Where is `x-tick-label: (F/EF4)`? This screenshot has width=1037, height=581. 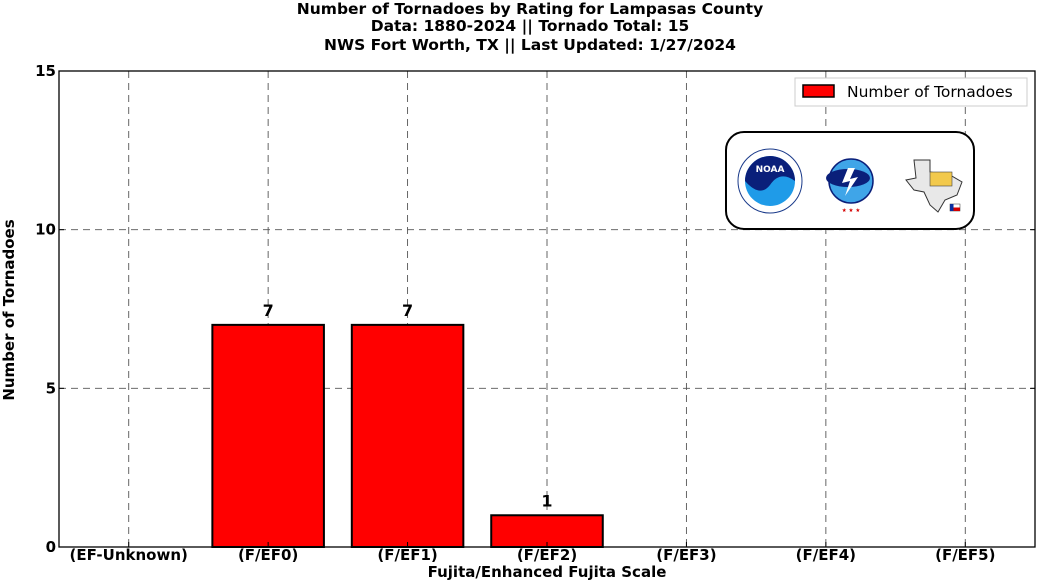 x-tick-label: (F/EF4) is located at coordinates (826, 555).